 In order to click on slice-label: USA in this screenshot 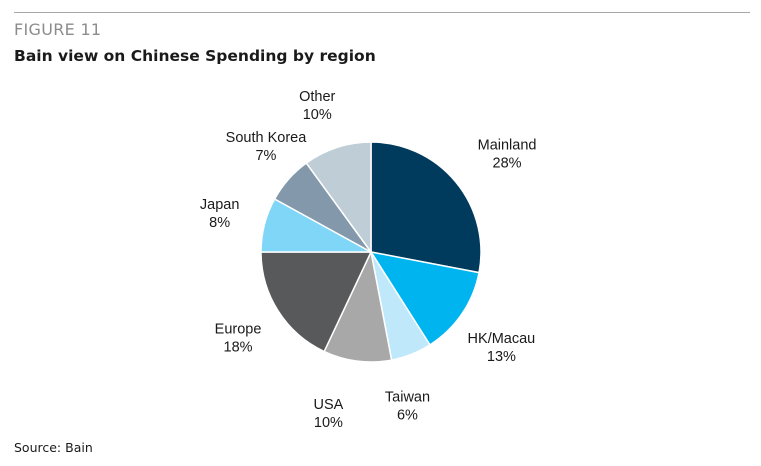, I will do `click(329, 405)`.